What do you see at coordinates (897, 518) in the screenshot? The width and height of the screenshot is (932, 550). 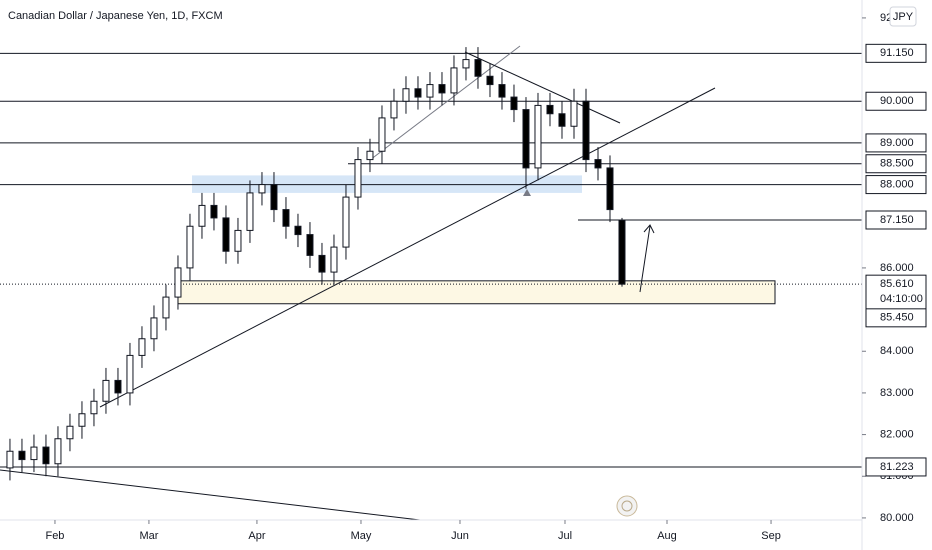 I see `y-tick-label: 80.000` at bounding box center [897, 518].